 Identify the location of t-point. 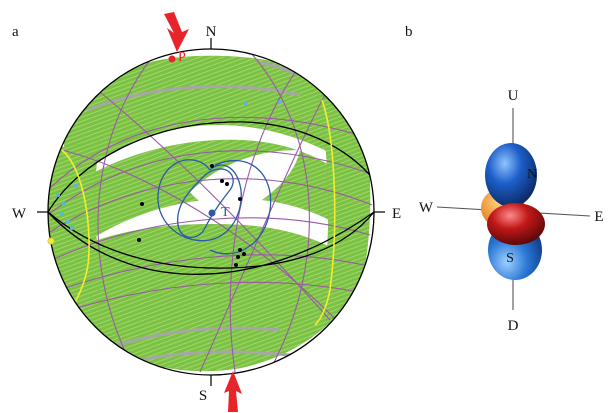
(212, 213).